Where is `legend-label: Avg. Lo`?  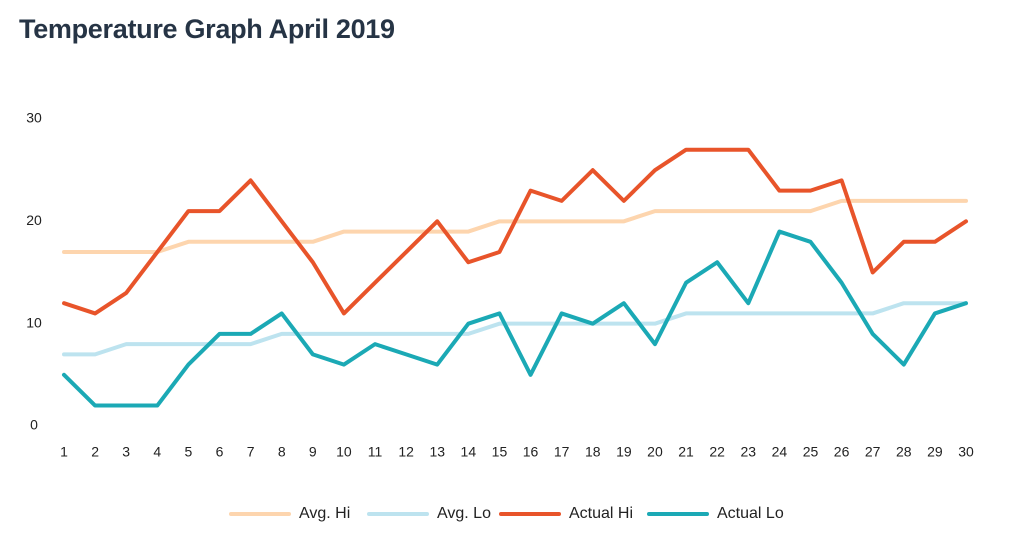
legend-label: Avg. Lo is located at coordinates (464, 513).